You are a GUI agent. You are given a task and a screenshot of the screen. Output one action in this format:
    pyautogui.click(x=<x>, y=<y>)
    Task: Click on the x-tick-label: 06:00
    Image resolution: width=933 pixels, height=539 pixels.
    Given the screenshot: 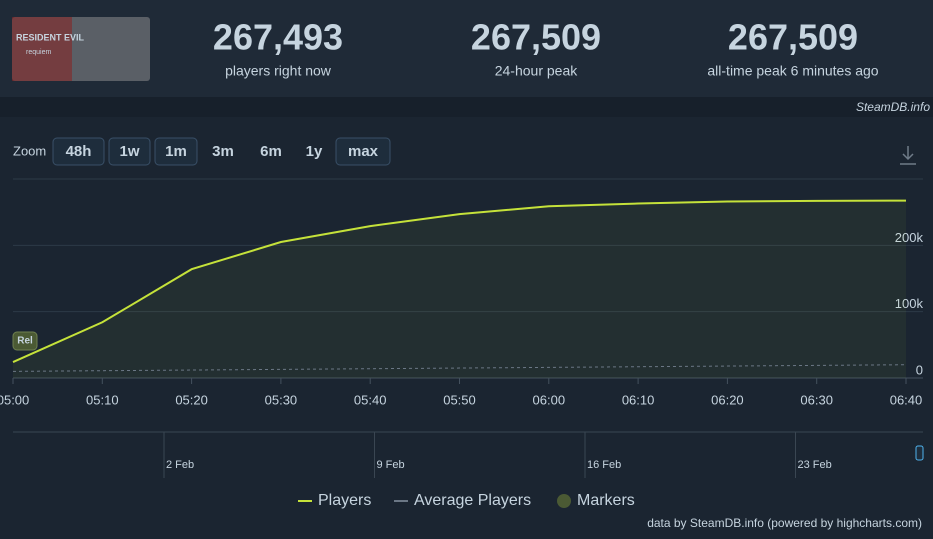 What is the action you would take?
    pyautogui.click(x=549, y=399)
    